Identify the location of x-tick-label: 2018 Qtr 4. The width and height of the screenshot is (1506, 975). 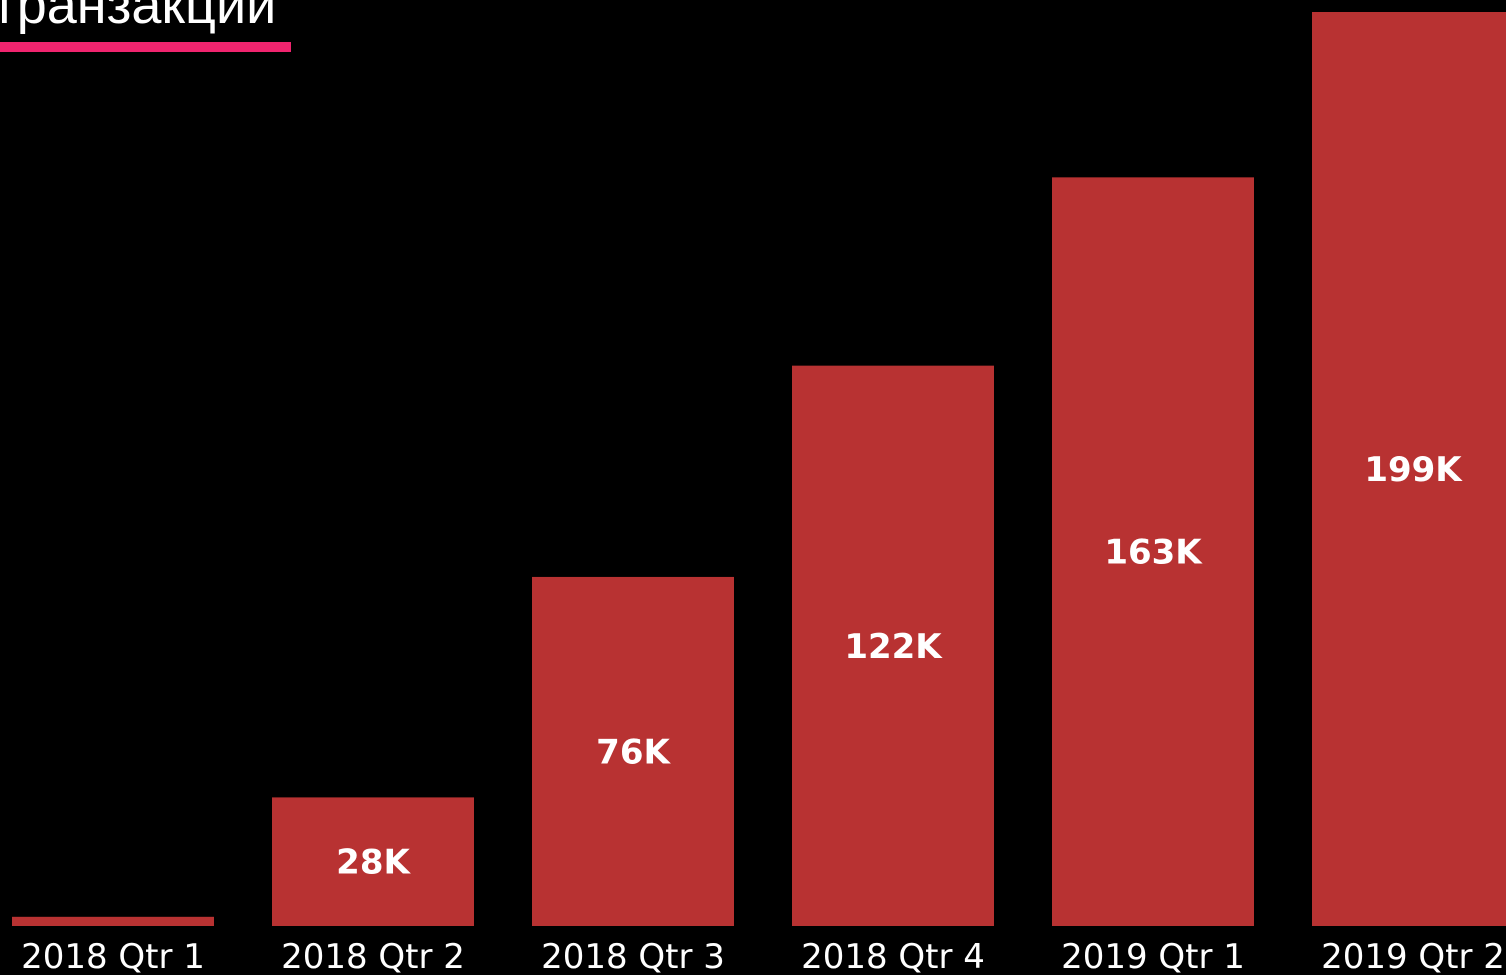
(893, 956).